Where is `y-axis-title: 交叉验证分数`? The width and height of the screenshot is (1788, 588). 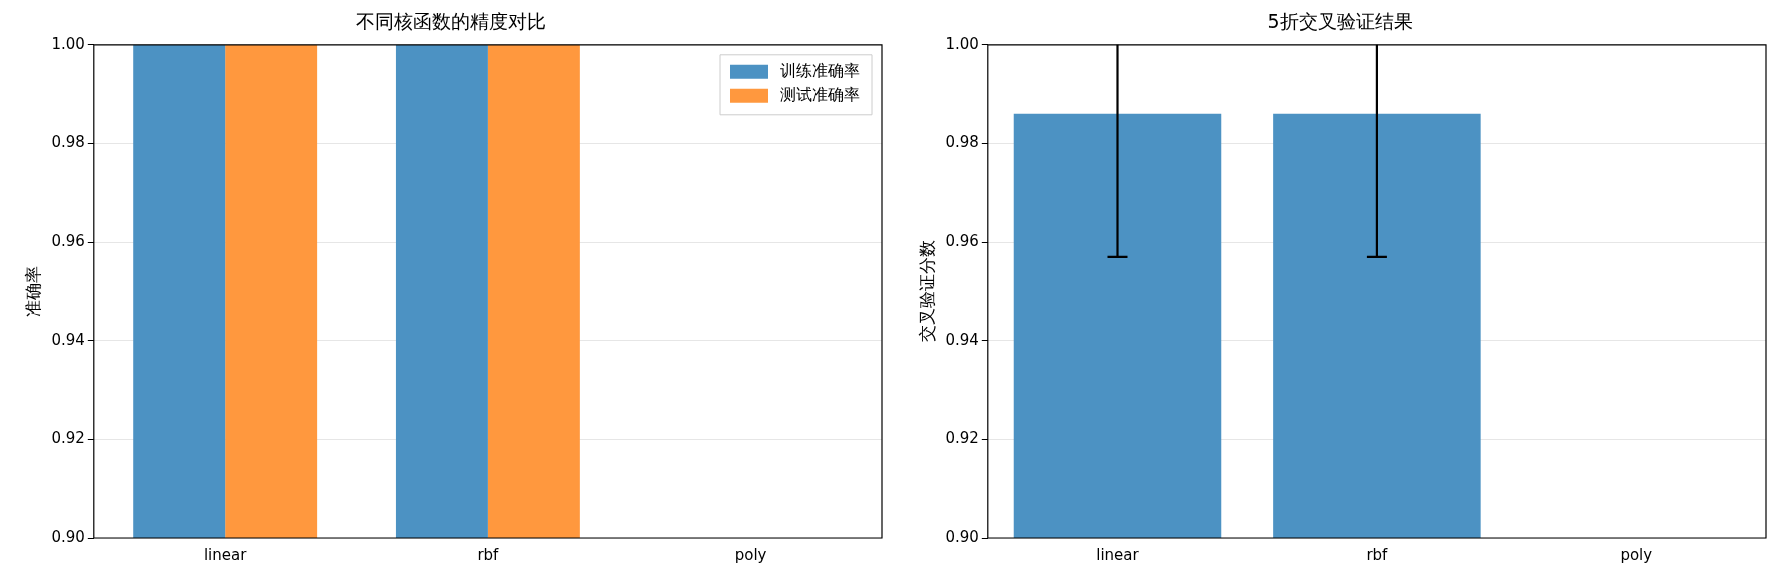
y-axis-title: 交叉验证分数 is located at coordinates (926, 291).